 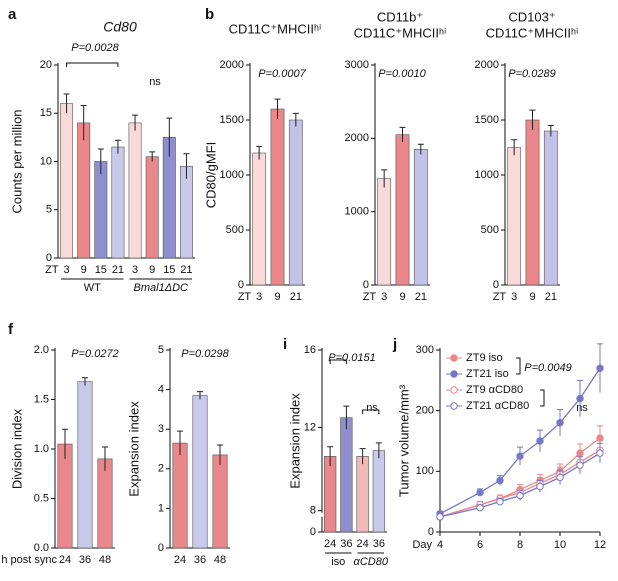 What do you see at coordinates (46, 65) in the screenshot?
I see `y-tick-label: 20` at bounding box center [46, 65].